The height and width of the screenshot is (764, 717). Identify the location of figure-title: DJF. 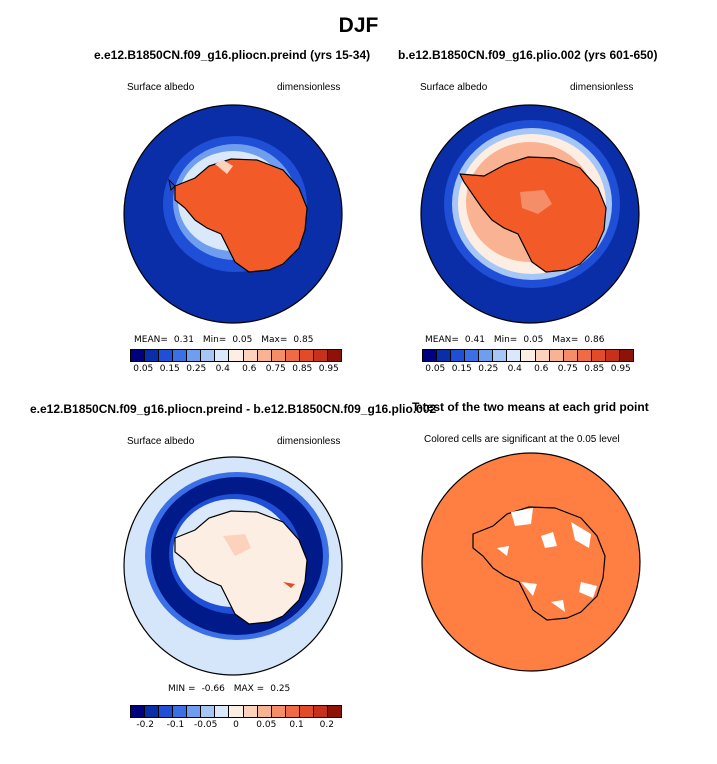
(358, 25).